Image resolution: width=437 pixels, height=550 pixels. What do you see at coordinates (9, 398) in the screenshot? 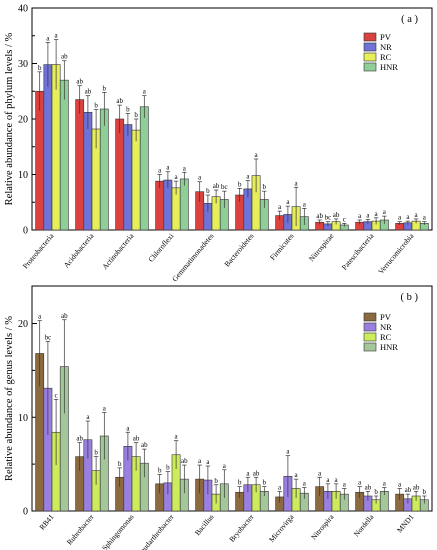
I see `y-axis-label: Relative abundance of genus levels / %` at bounding box center [9, 398].